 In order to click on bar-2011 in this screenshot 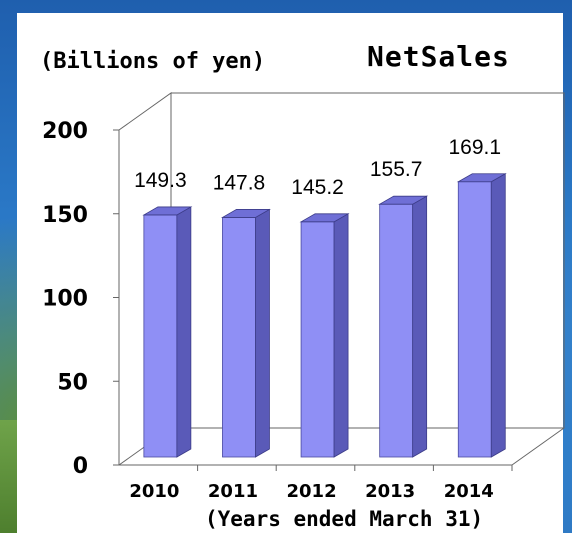, I will do `click(245, 333)`.